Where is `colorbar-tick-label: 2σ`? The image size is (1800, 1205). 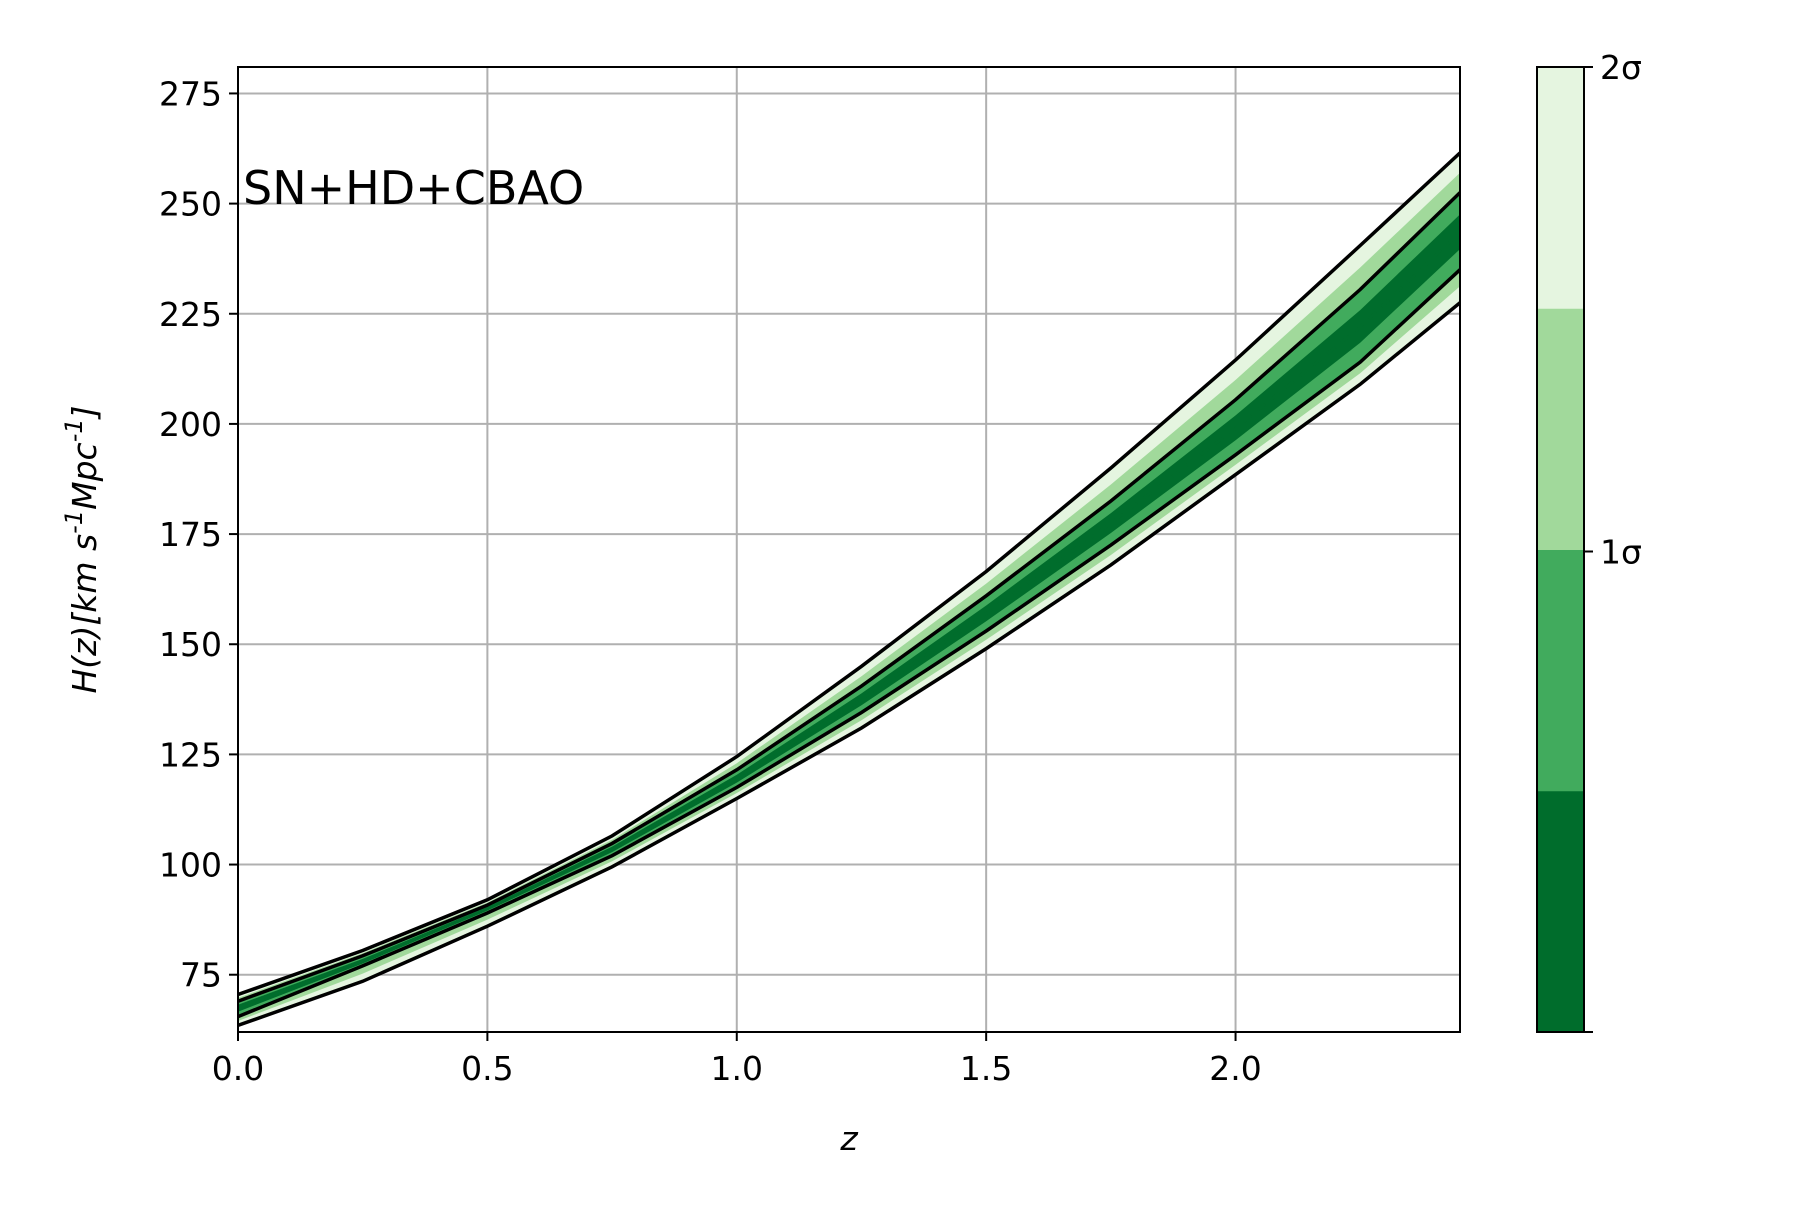
colorbar-tick-label: 2σ is located at coordinates (1621, 67).